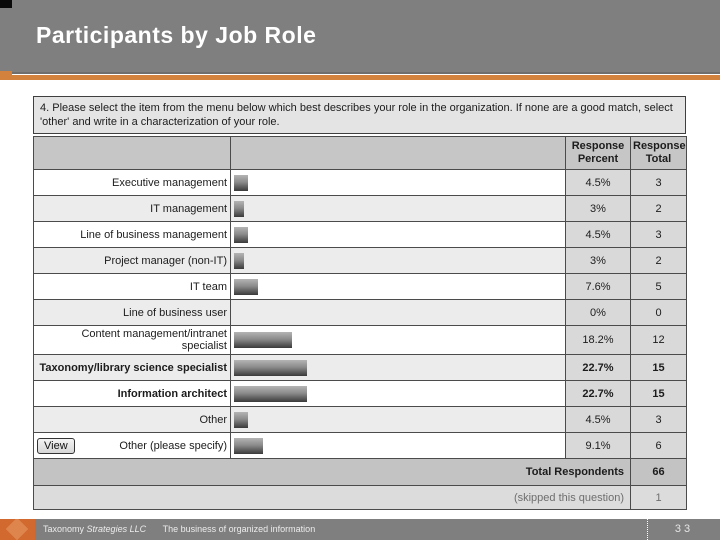  I want to click on row-label-cell: Line of business user, so click(132, 312).